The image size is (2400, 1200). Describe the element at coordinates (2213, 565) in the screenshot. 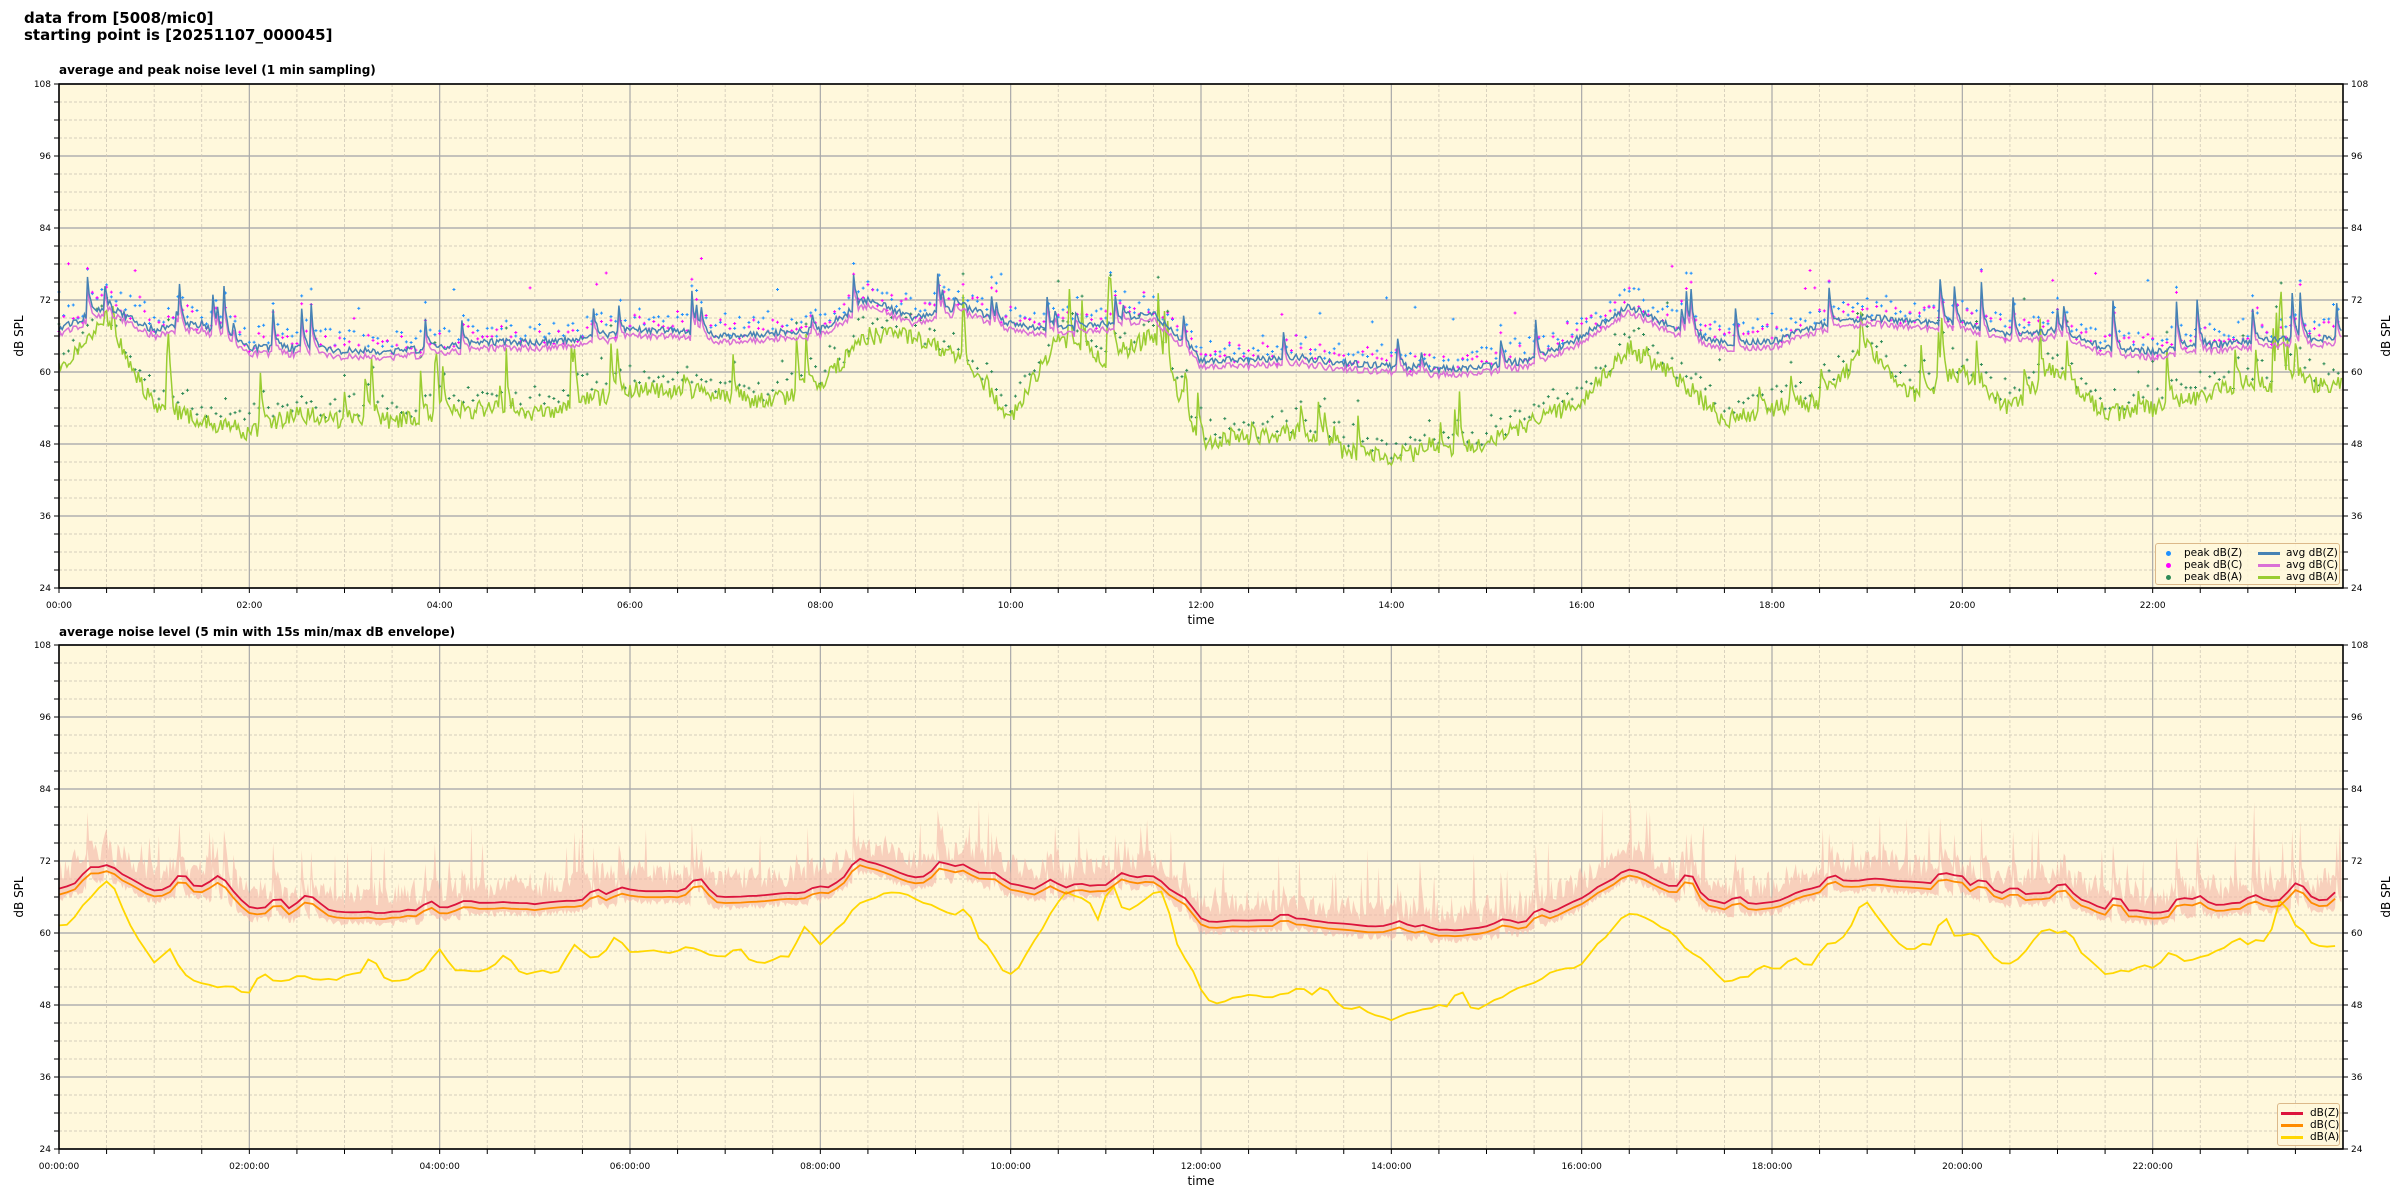

I see `legend-label: peak dB(C)` at that location.